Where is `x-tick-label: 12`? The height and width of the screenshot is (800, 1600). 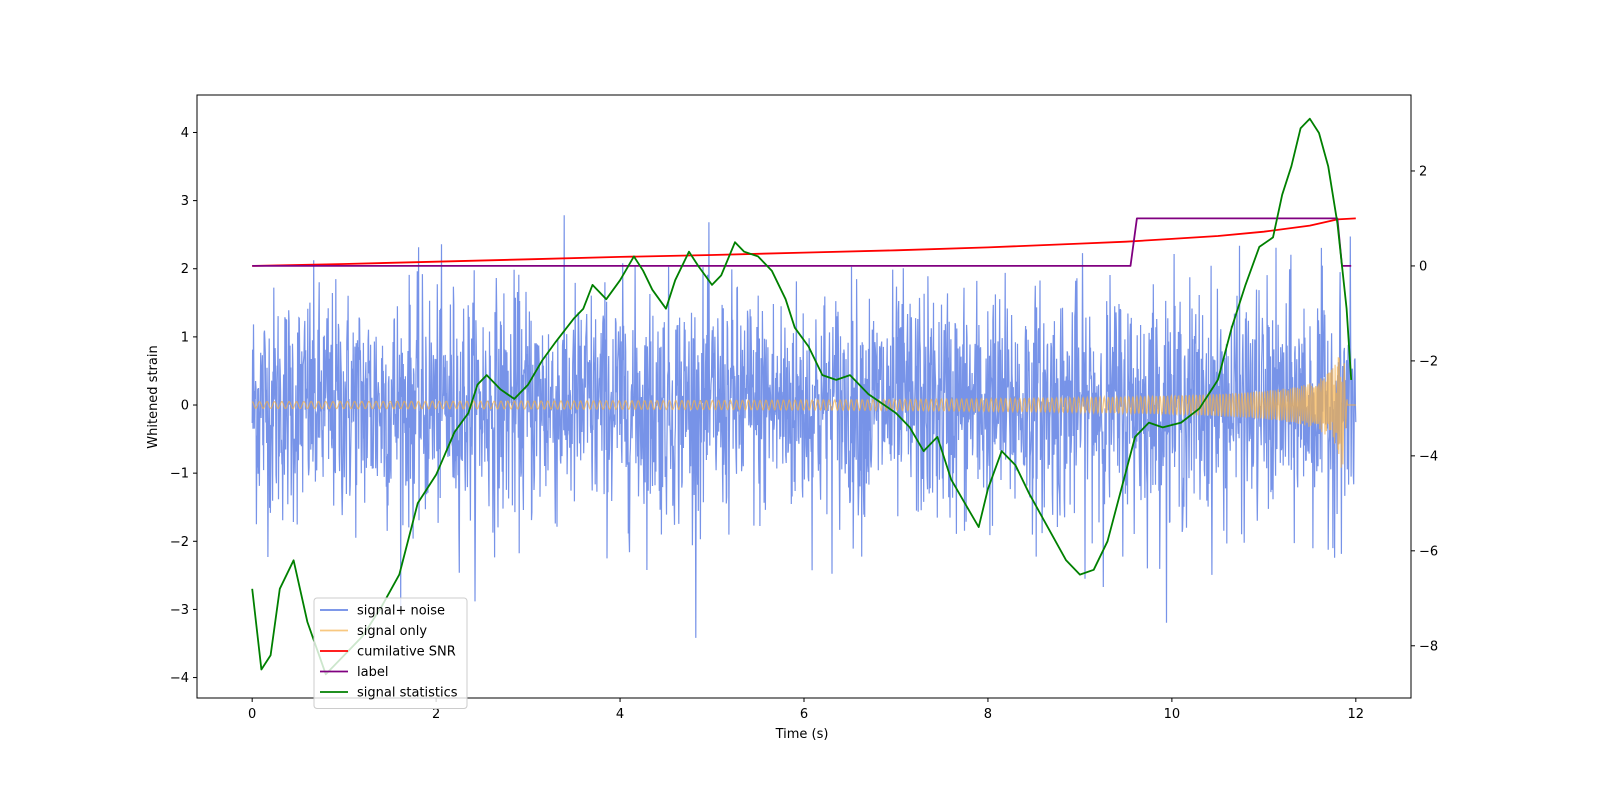 x-tick-label: 12 is located at coordinates (1356, 714).